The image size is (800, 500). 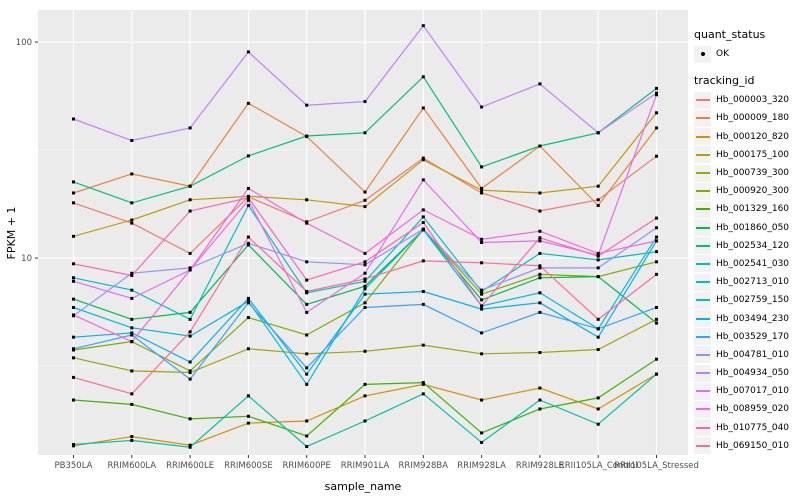 I want to click on x-tick-label: RRIM600LA, so click(x=131, y=466).